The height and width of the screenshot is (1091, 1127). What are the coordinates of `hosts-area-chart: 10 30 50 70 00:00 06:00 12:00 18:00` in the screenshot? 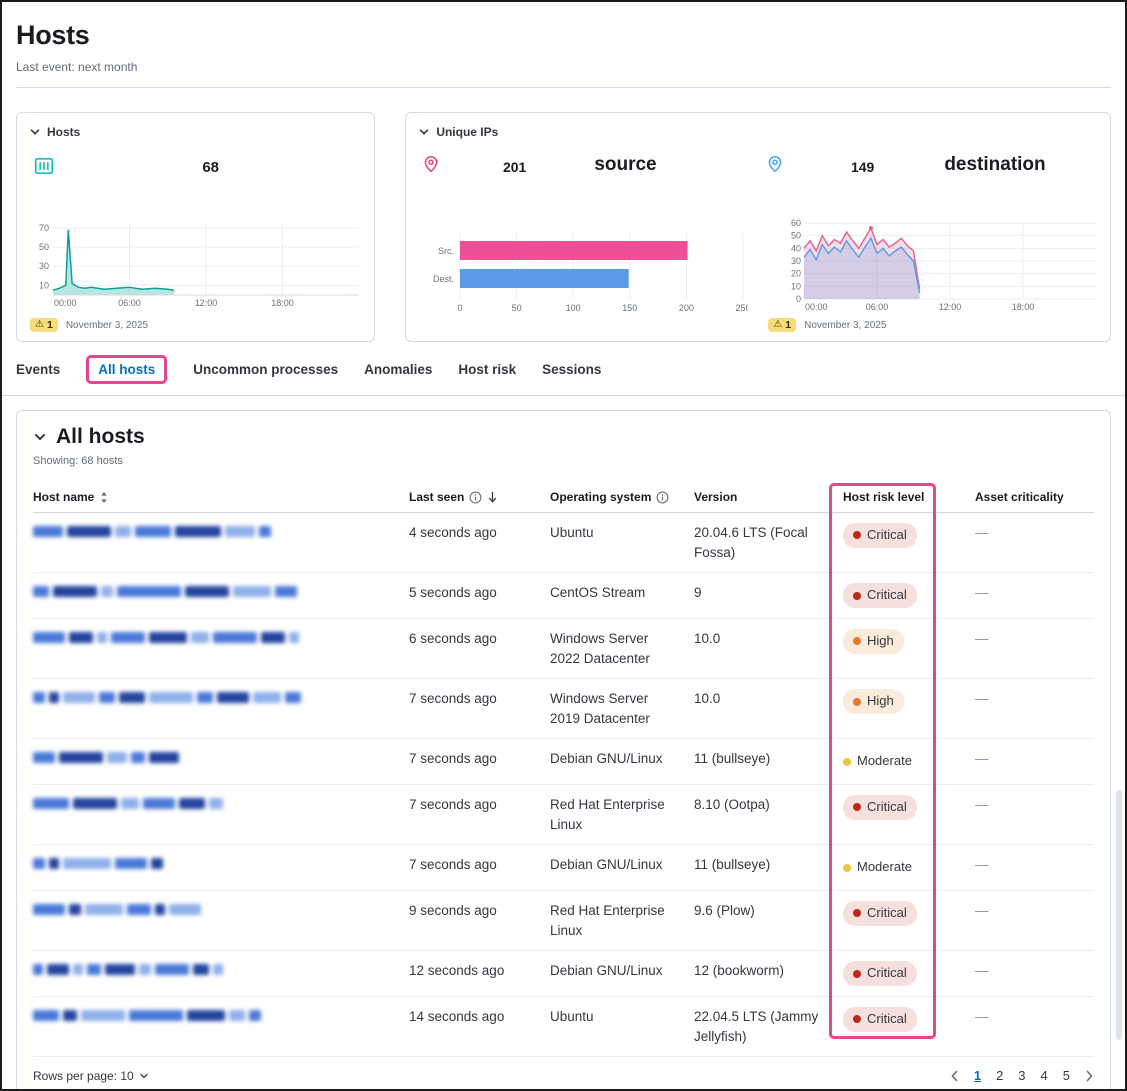 It's located at (199, 265).